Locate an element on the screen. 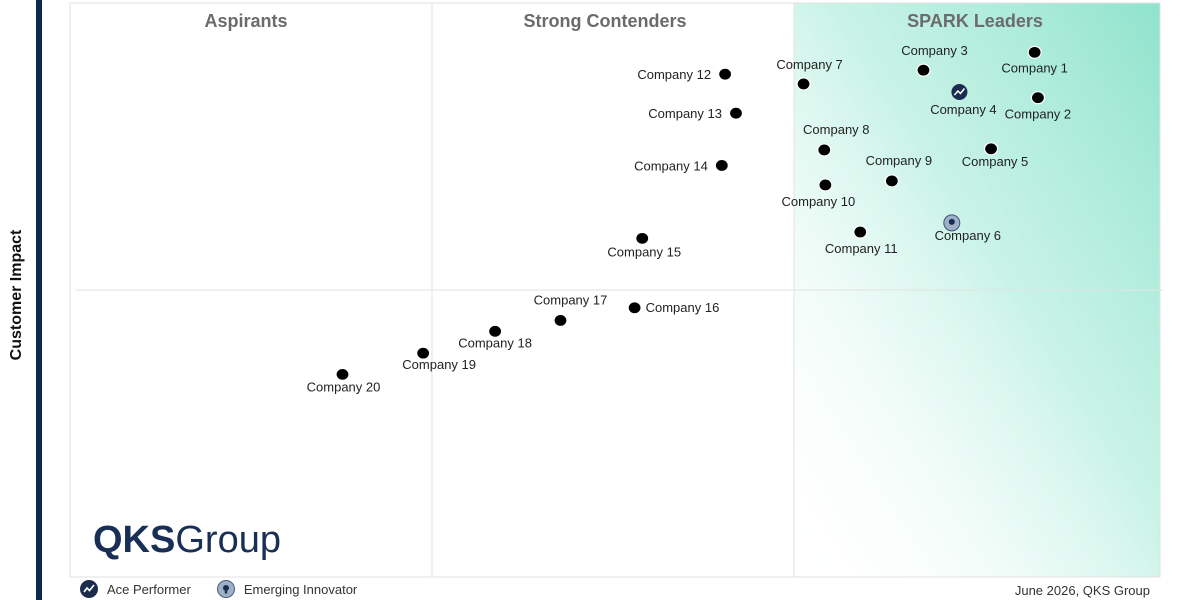 The height and width of the screenshot is (600, 1200). label-company-12: Company 12 is located at coordinates (674, 74).